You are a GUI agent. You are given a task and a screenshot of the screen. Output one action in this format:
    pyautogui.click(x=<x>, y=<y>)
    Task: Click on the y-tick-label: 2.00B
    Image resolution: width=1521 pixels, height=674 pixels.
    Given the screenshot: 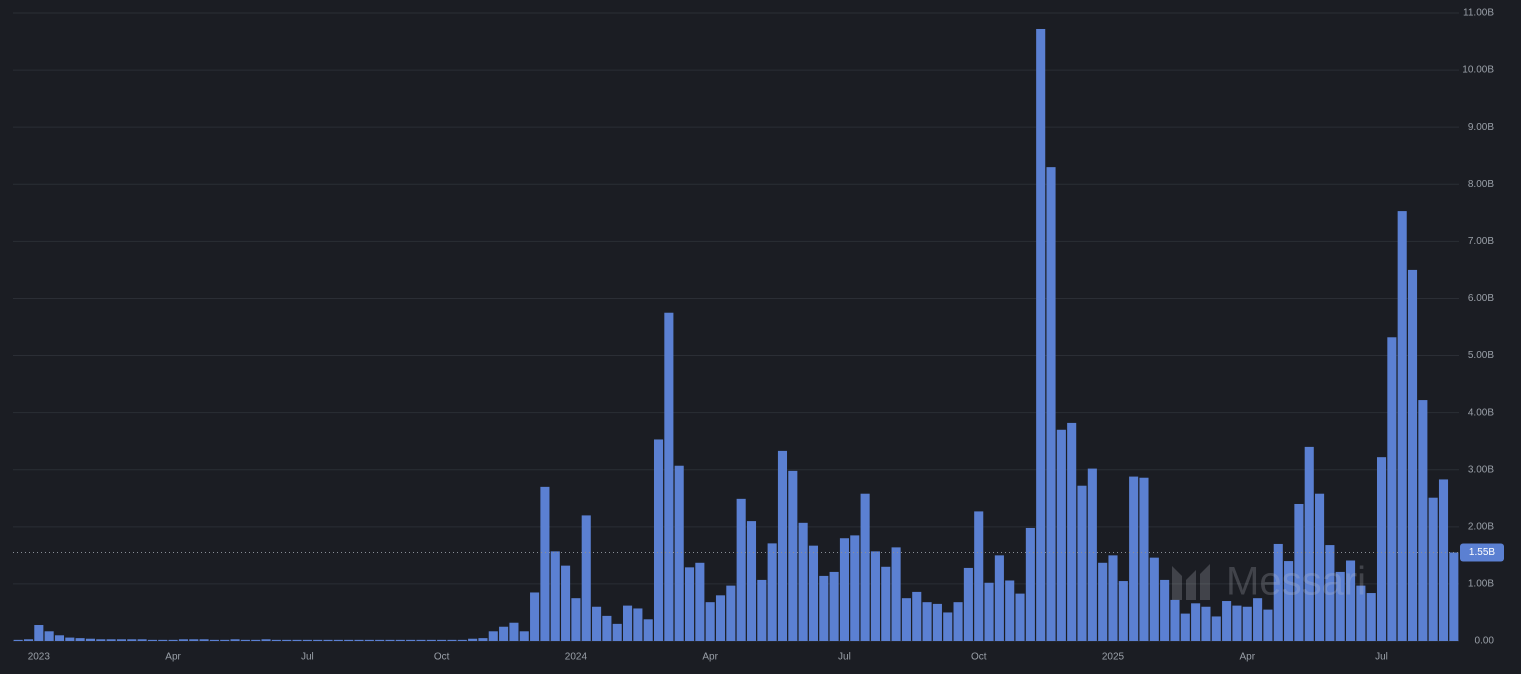 What is the action you would take?
    pyautogui.click(x=1481, y=526)
    